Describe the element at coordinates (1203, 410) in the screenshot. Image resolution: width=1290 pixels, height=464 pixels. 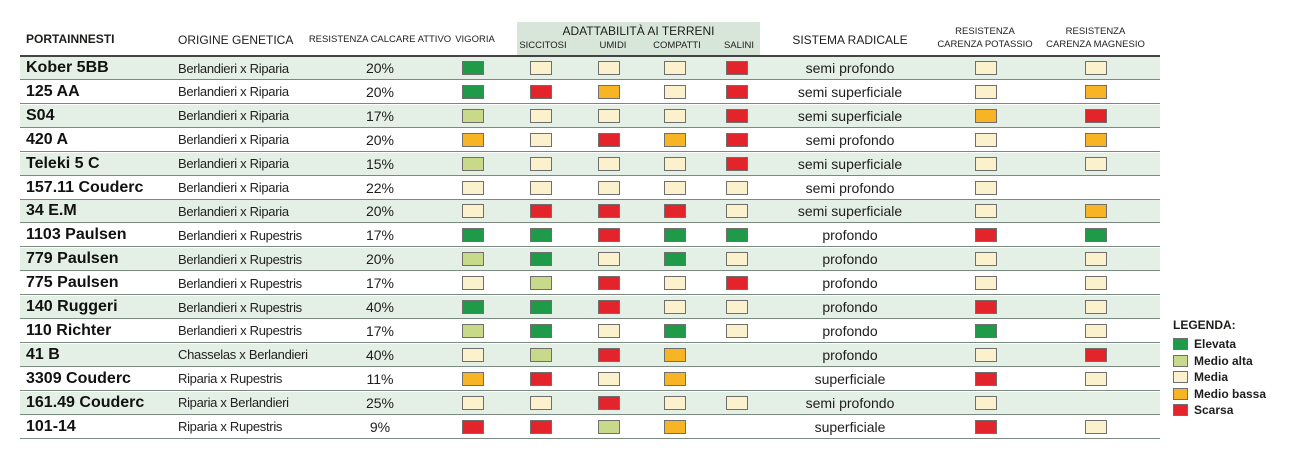
I see `legend-item: Scarsa` at that location.